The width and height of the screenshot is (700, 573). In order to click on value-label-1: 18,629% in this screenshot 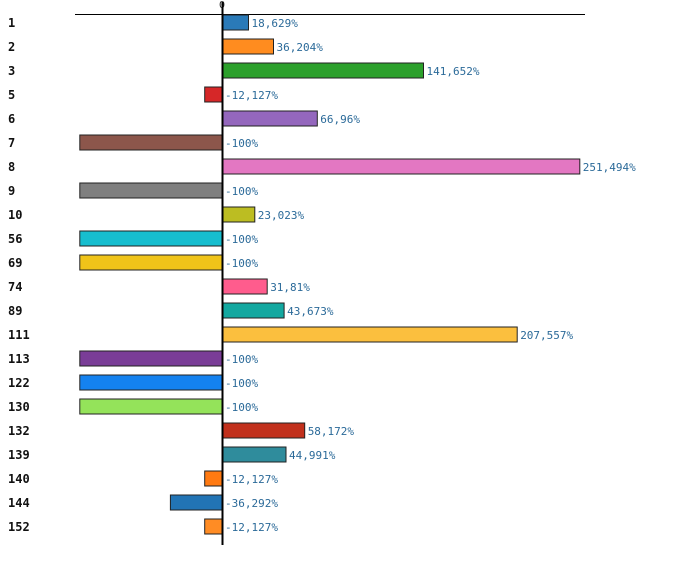, I will do `click(275, 23)`.